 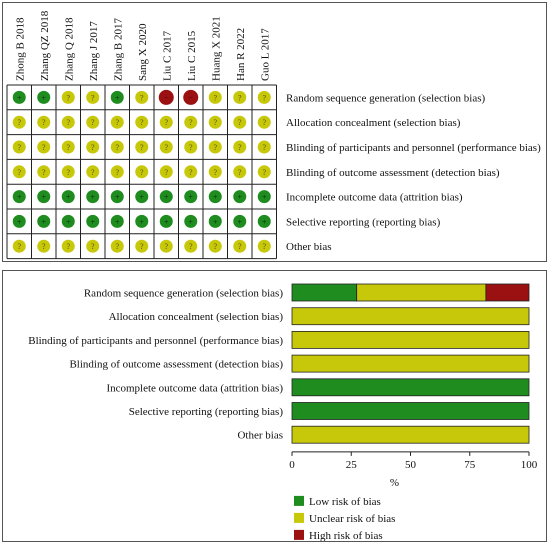 I want to click on bar-segment-high, so click(x=507, y=292).